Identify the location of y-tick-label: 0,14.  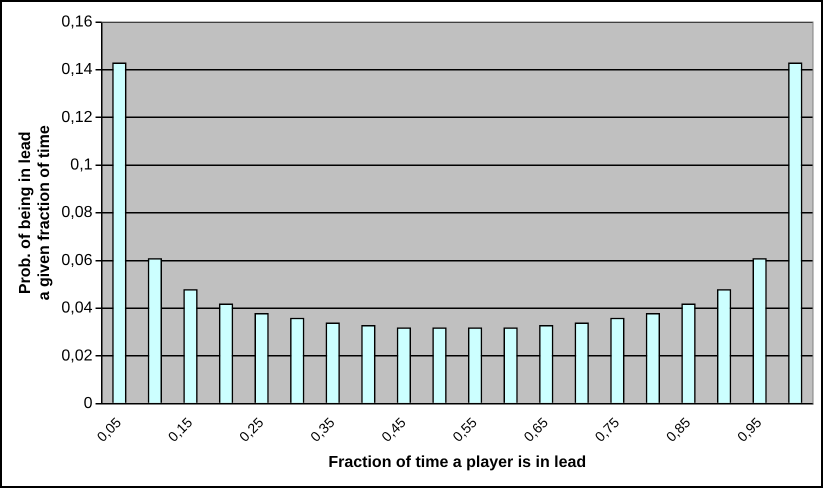
(77, 69).